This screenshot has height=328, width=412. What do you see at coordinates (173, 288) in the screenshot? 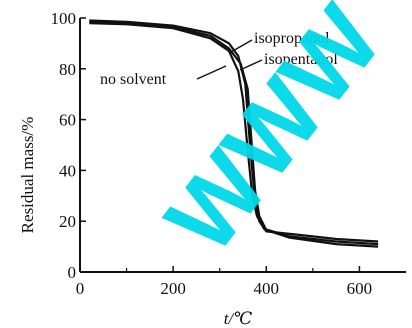
I see `x-tick-label: 200` at bounding box center [173, 288].